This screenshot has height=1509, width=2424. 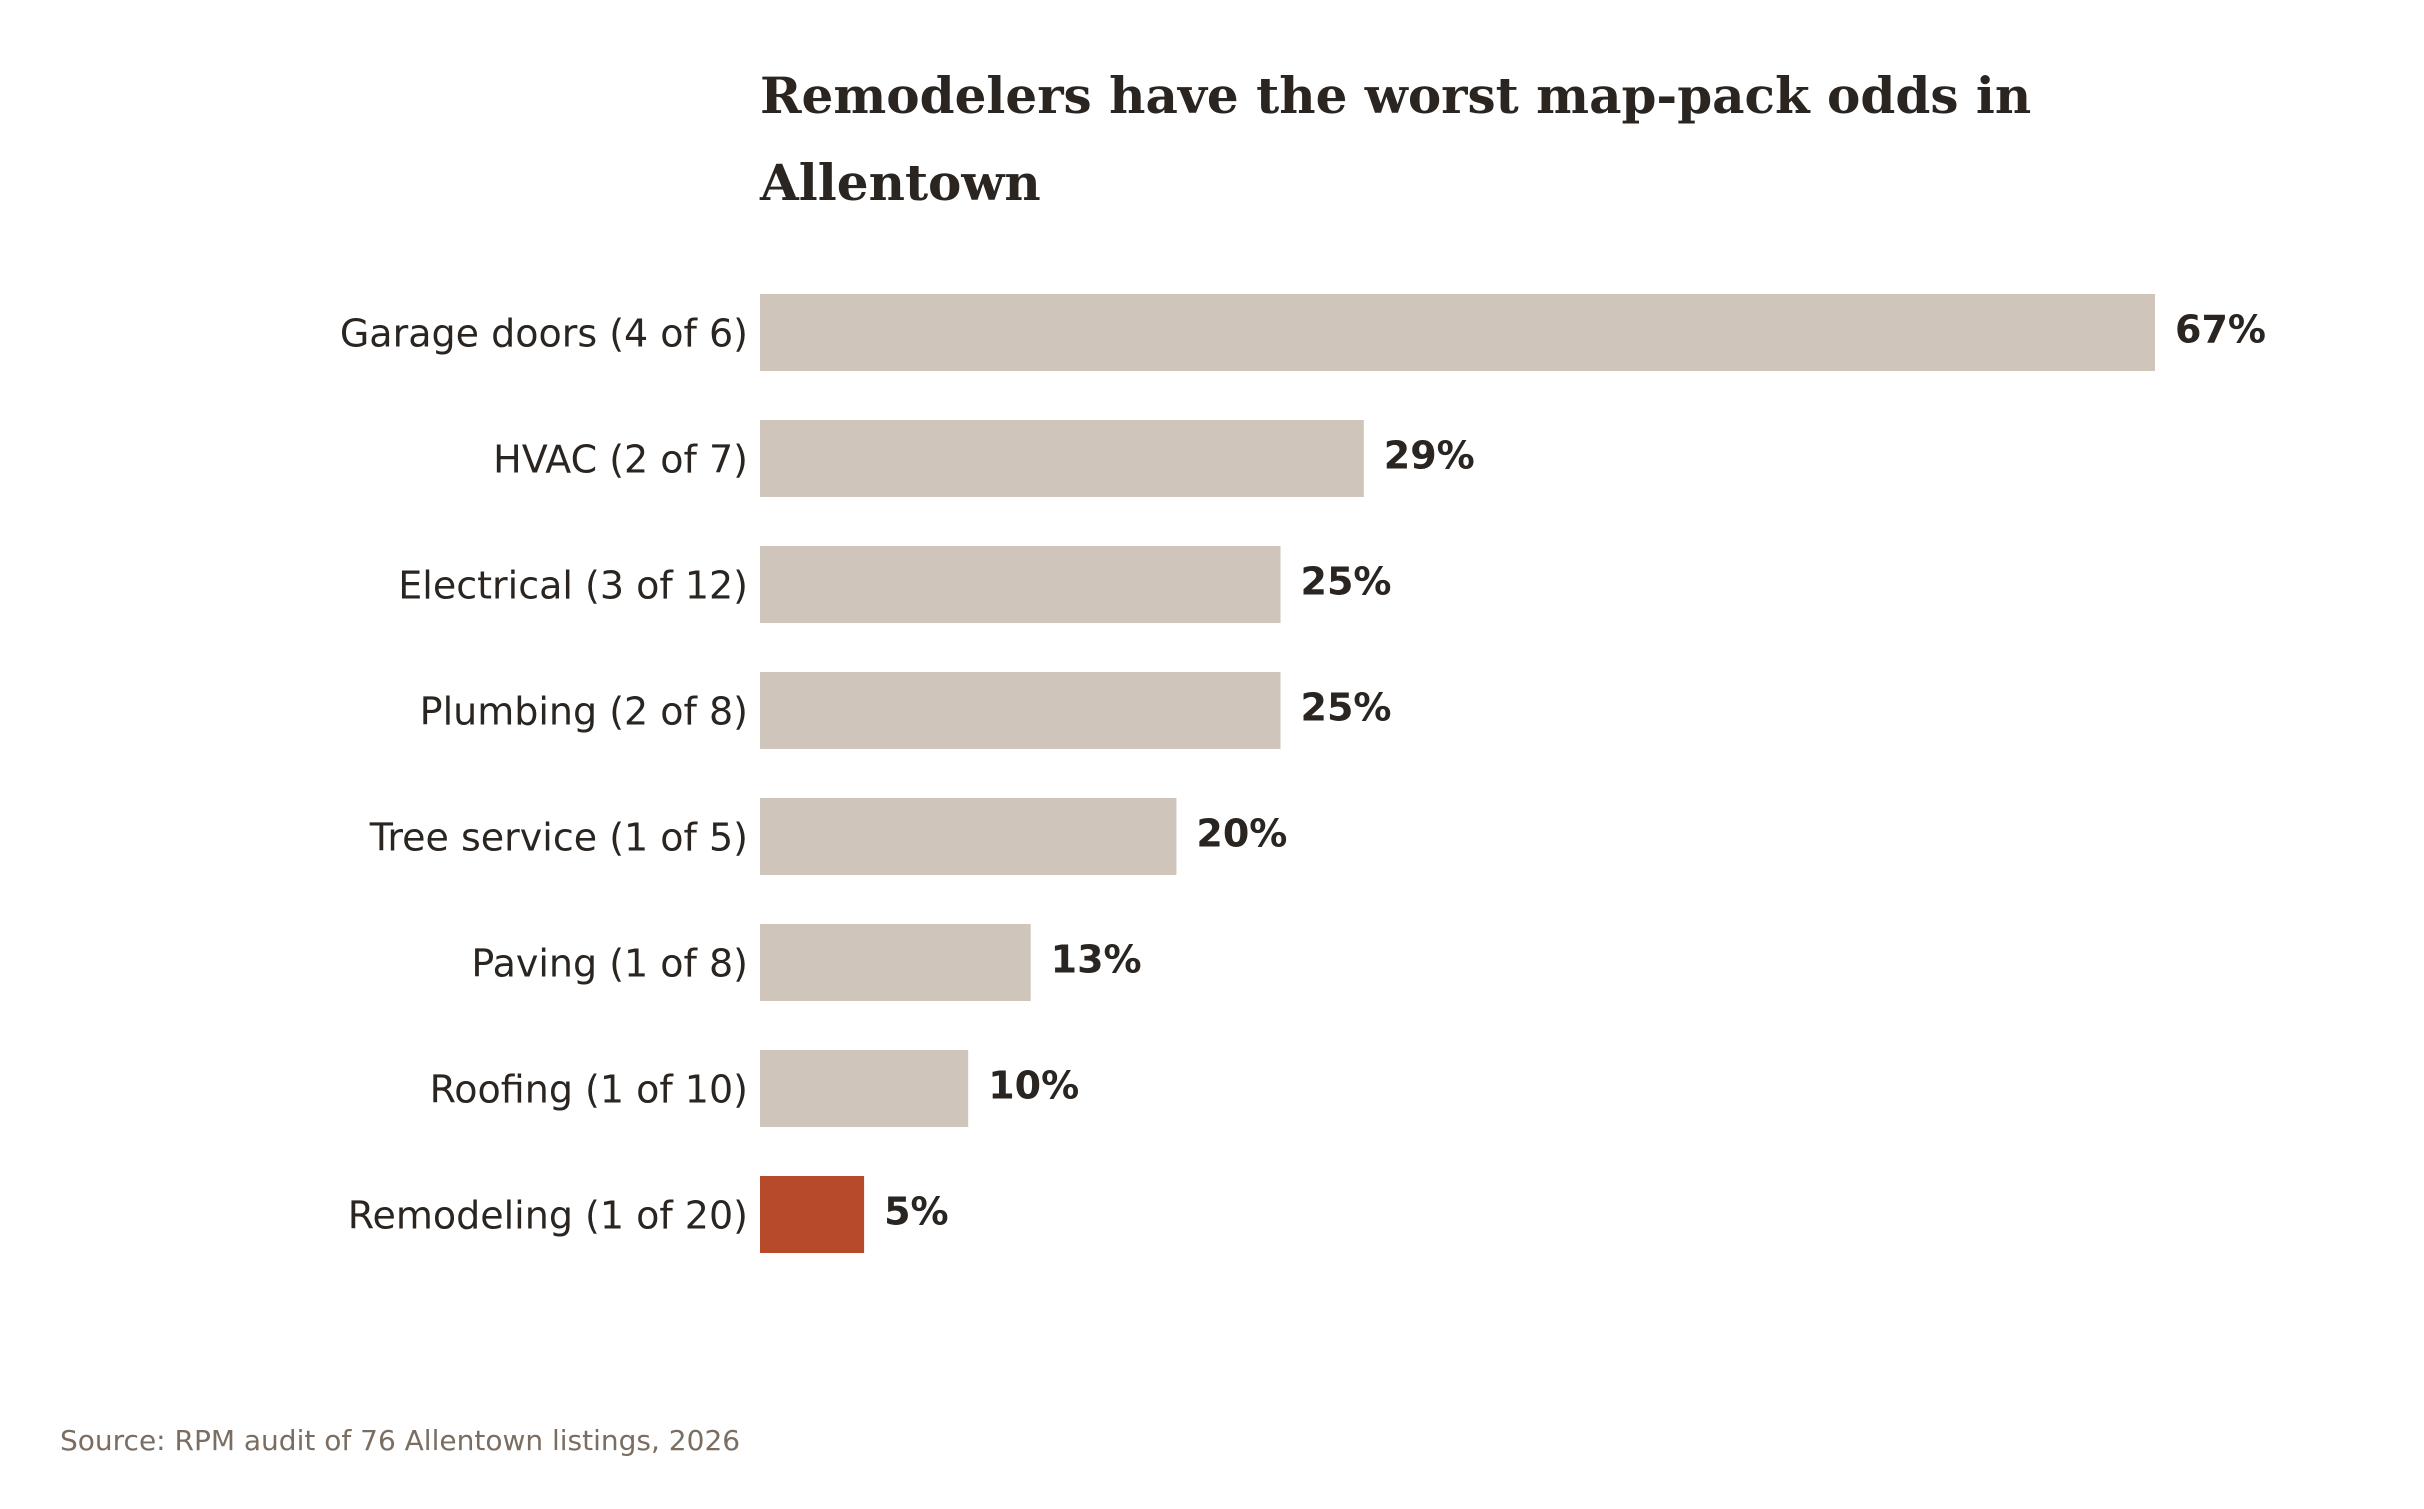 What do you see at coordinates (916, 1212) in the screenshot?
I see `value-label-7: 5%` at bounding box center [916, 1212].